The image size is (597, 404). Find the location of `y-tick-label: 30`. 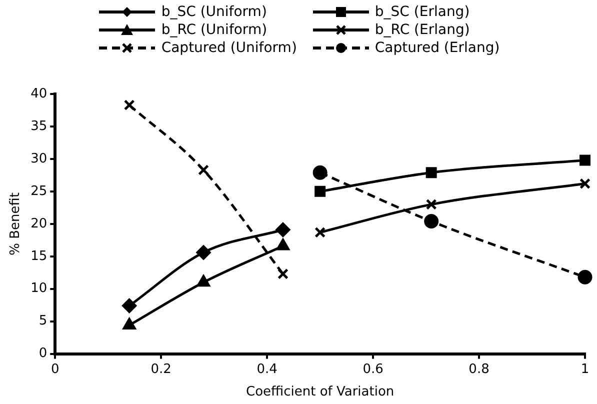

y-tick-label: 30 is located at coordinates (39, 158).